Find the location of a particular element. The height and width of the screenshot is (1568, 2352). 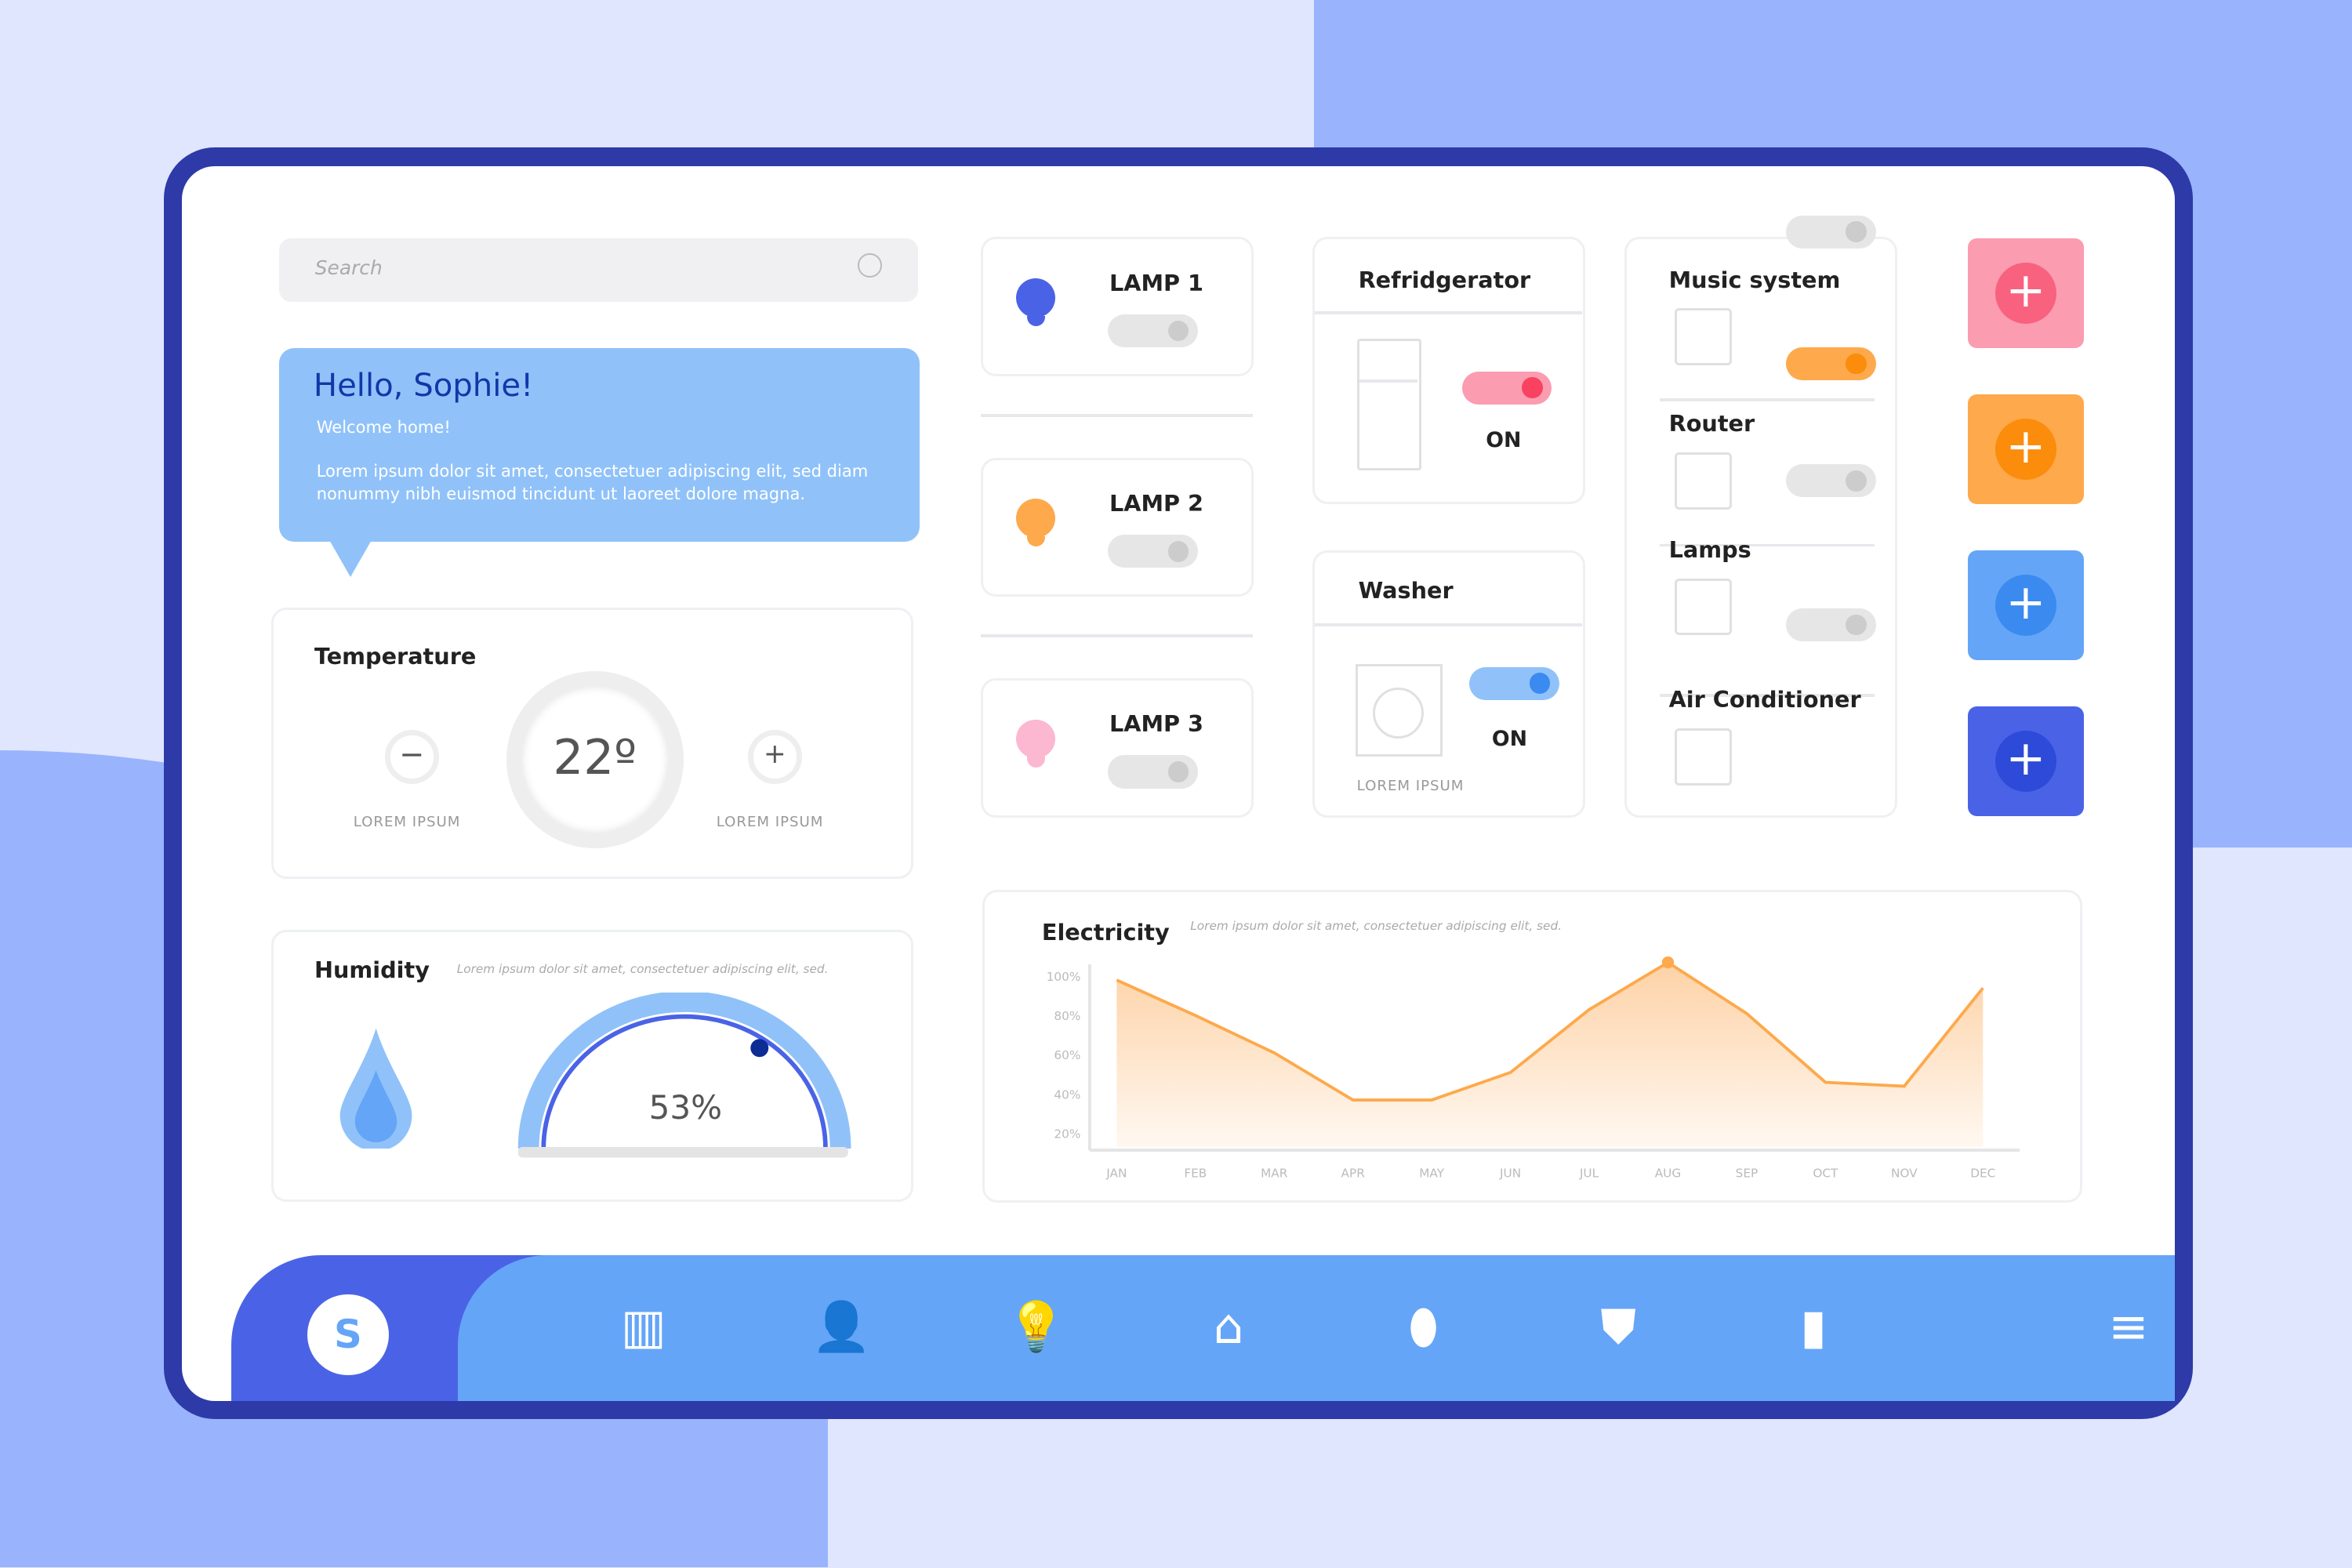

search-icon is located at coordinates (870, 265).